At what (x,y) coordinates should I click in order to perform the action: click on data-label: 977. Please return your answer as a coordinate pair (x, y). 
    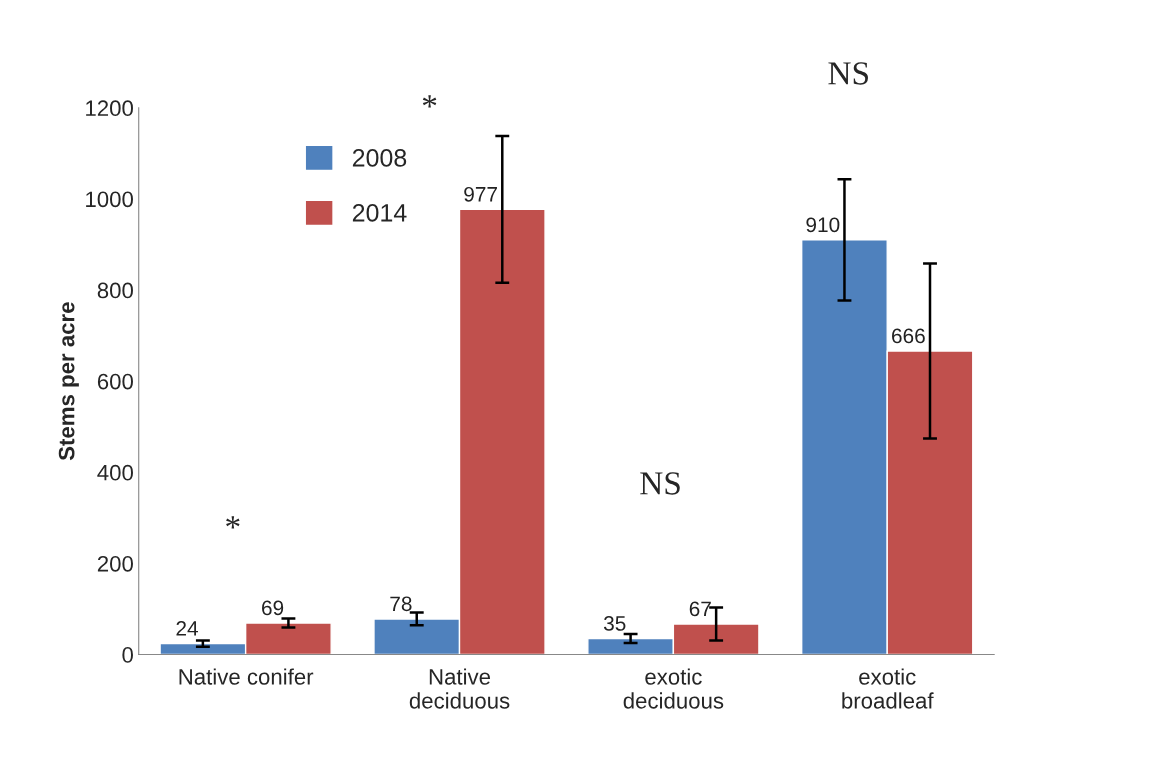
    Looking at the image, I should click on (480, 194).